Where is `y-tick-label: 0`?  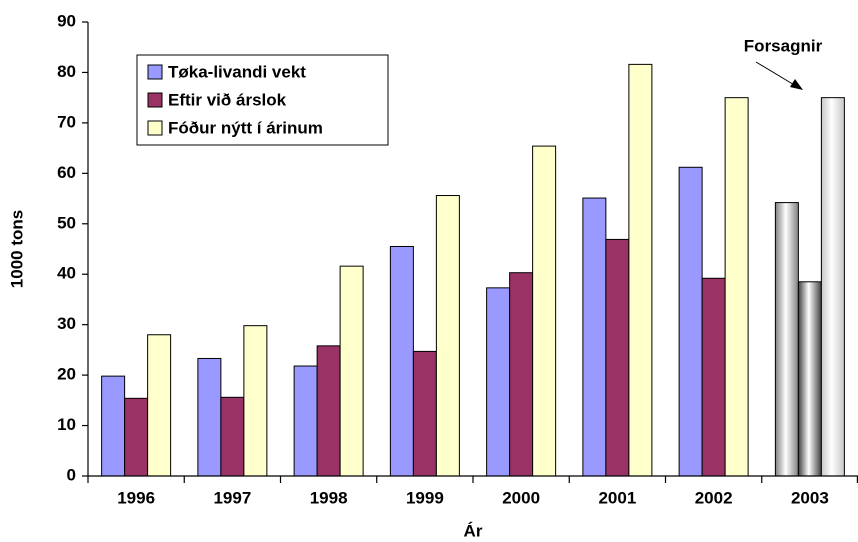
y-tick-label: 0 is located at coordinates (71, 474).